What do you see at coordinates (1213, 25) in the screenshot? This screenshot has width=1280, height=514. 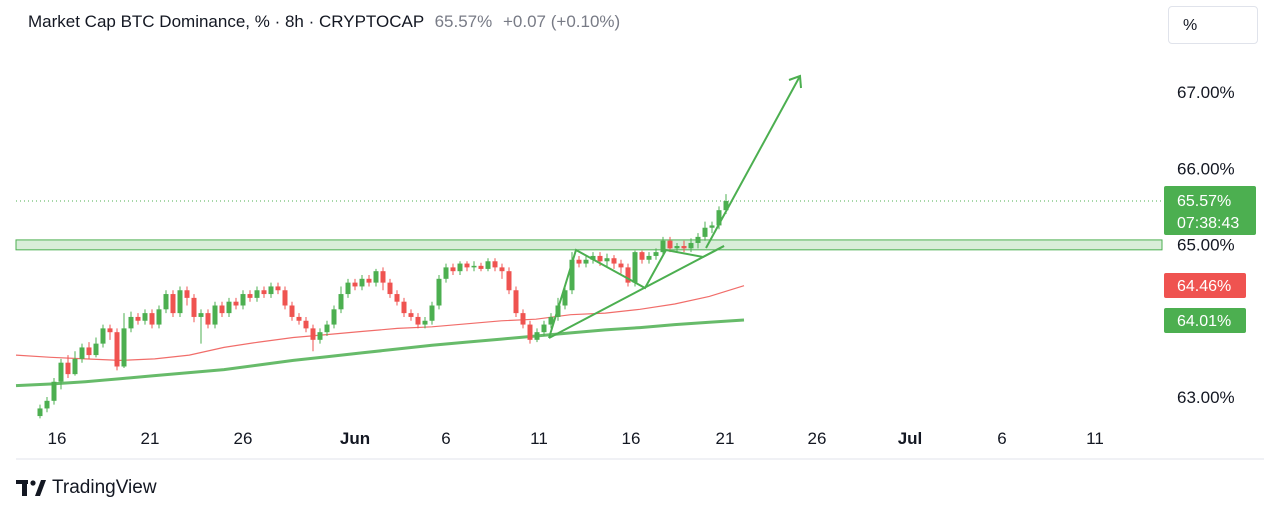 I see `percent-scale-button: %` at bounding box center [1213, 25].